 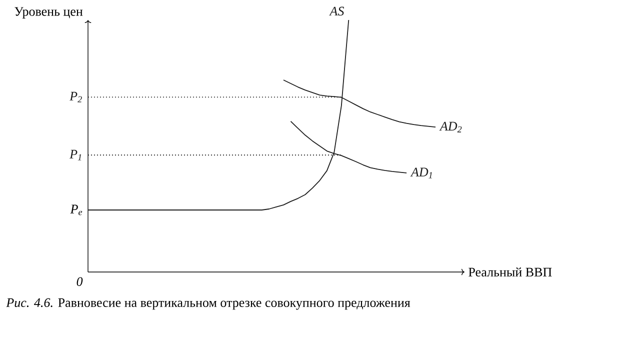 What do you see at coordinates (48, 12) in the screenshot?
I see `y-axis-title: Уровень цен` at bounding box center [48, 12].